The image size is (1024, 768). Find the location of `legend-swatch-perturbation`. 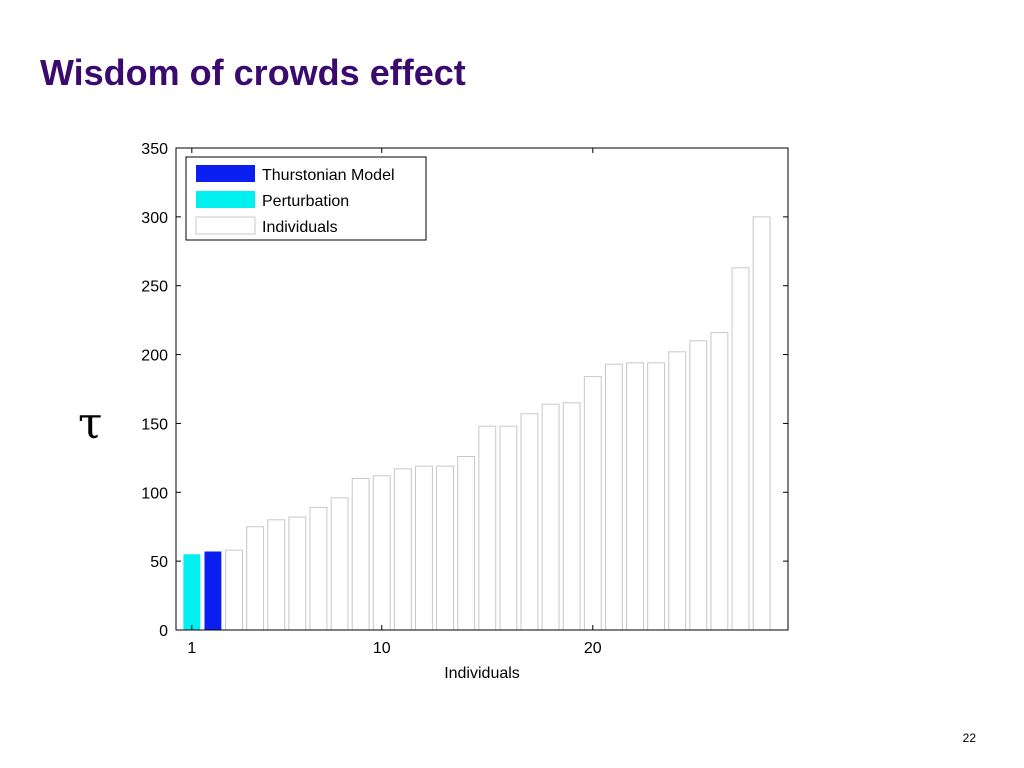

legend-swatch-perturbation is located at coordinates (225, 199).